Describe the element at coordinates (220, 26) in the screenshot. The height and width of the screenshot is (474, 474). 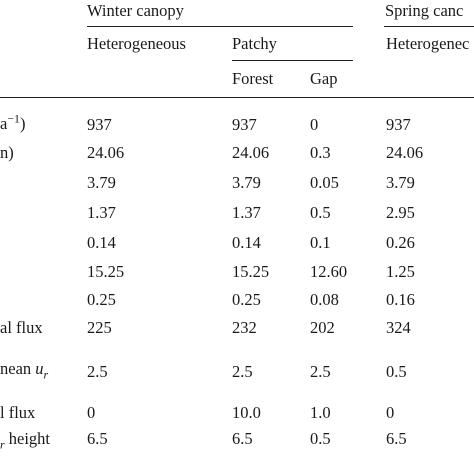
I see `header-rule-winter` at that location.